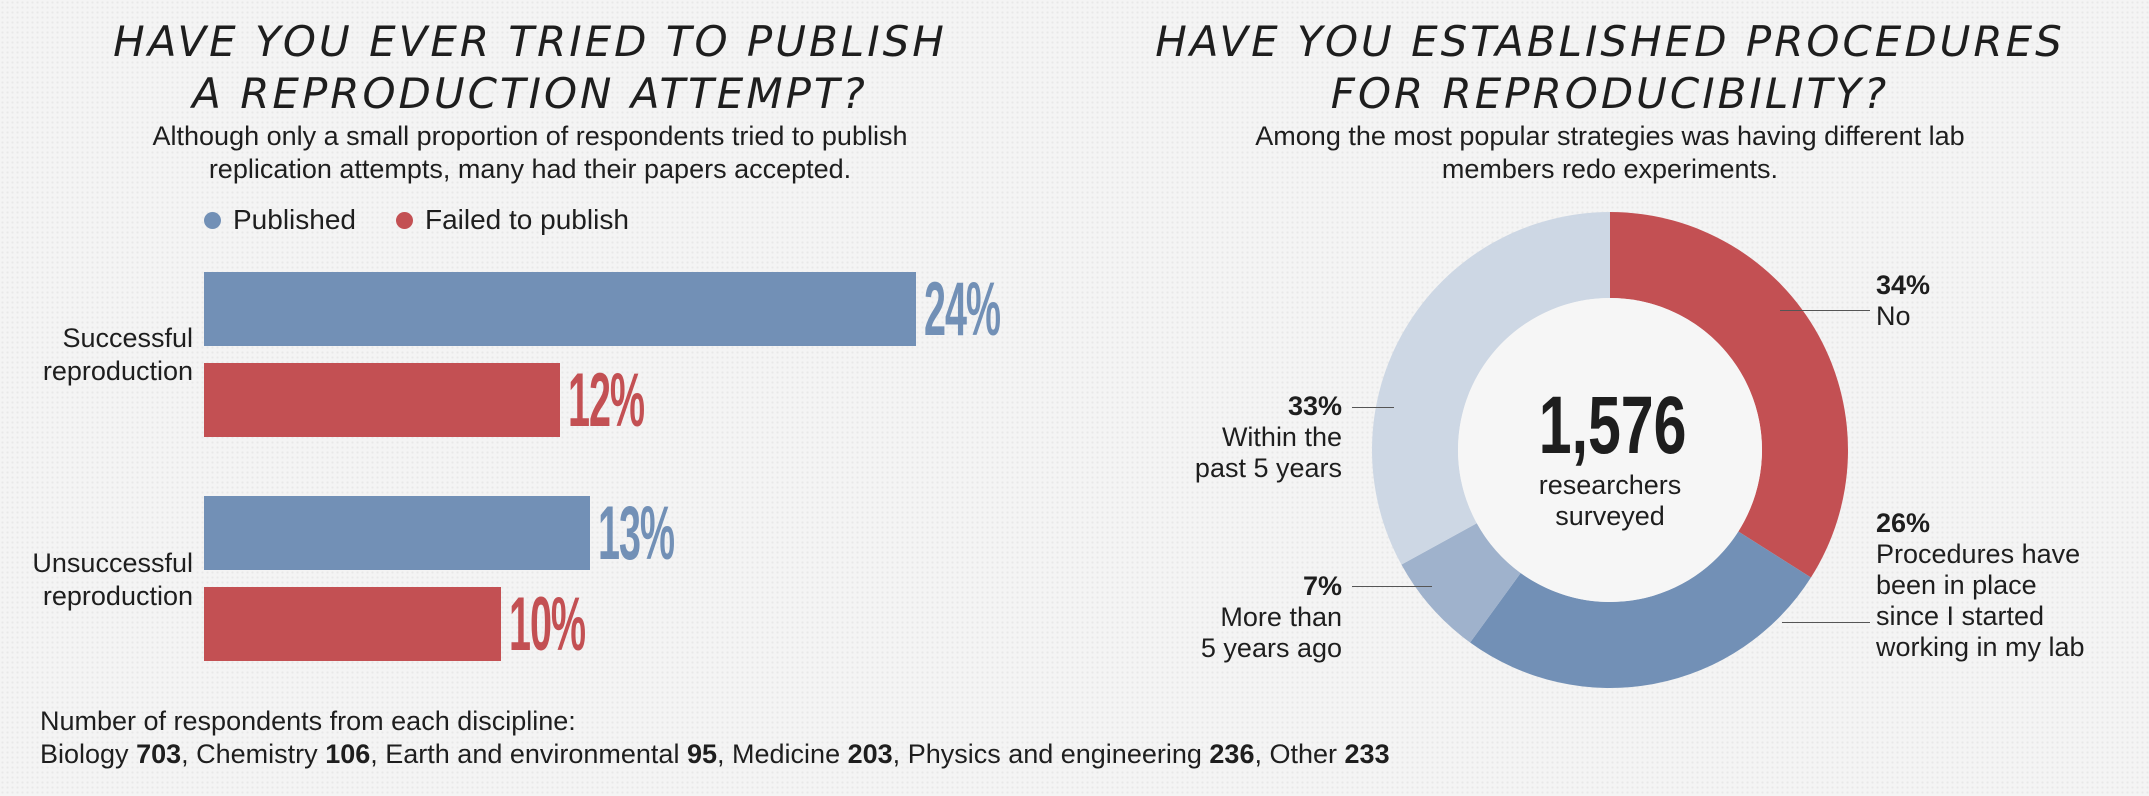 The width and height of the screenshot is (2149, 796). I want to click on category-label-successful-line-1: Successful, so click(127, 338).